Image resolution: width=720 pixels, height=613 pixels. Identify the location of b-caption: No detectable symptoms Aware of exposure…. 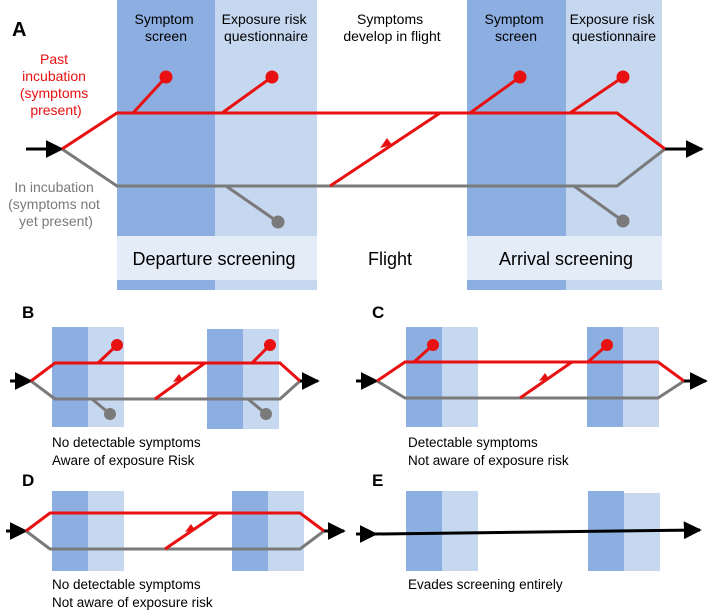
(128, 451).